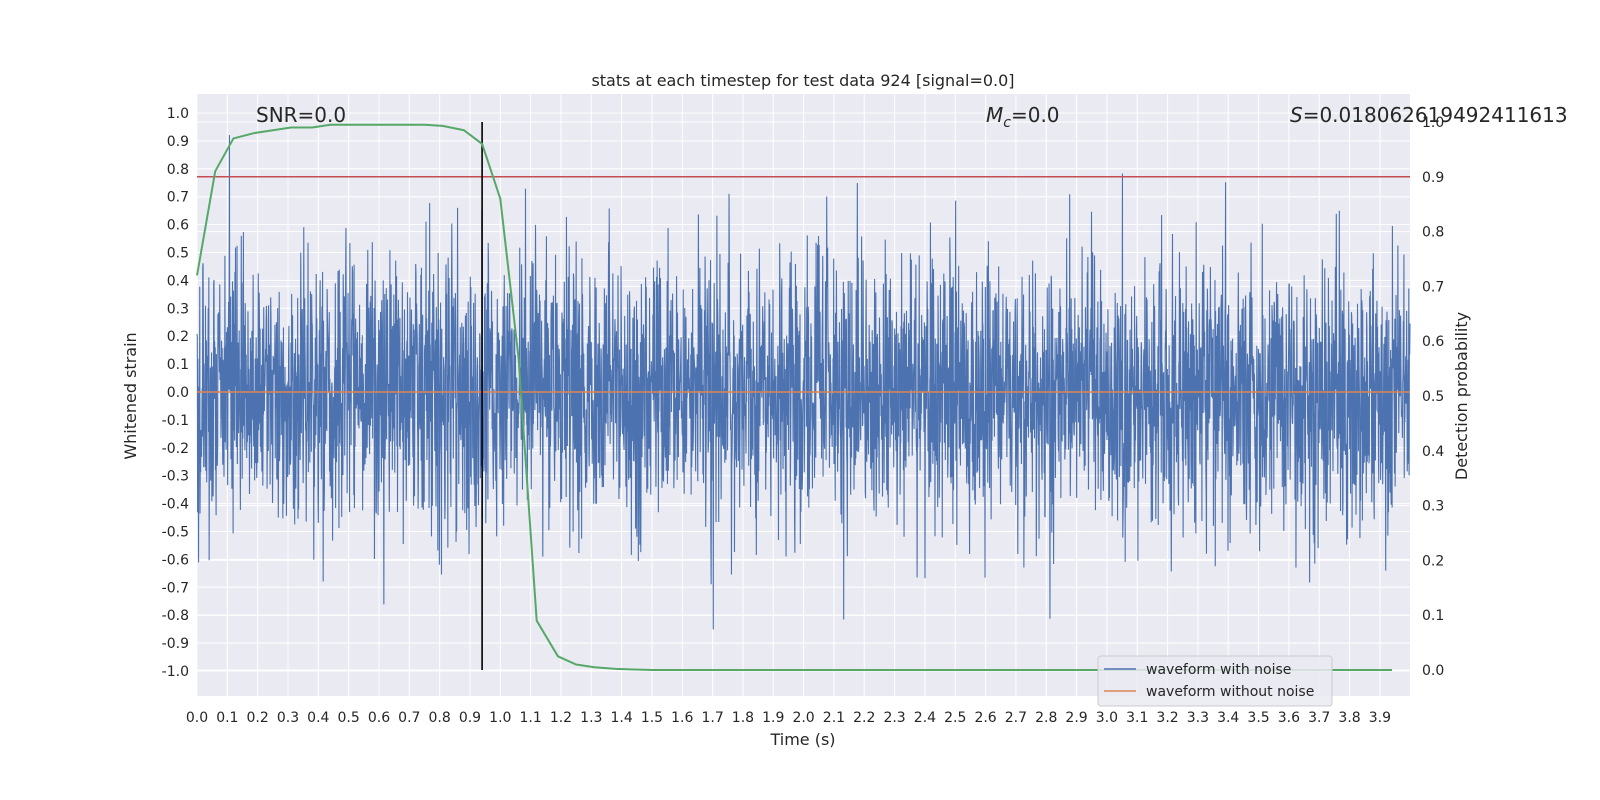 The height and width of the screenshot is (800, 1600). I want to click on y-tick-label: 0.1, so click(178, 365).